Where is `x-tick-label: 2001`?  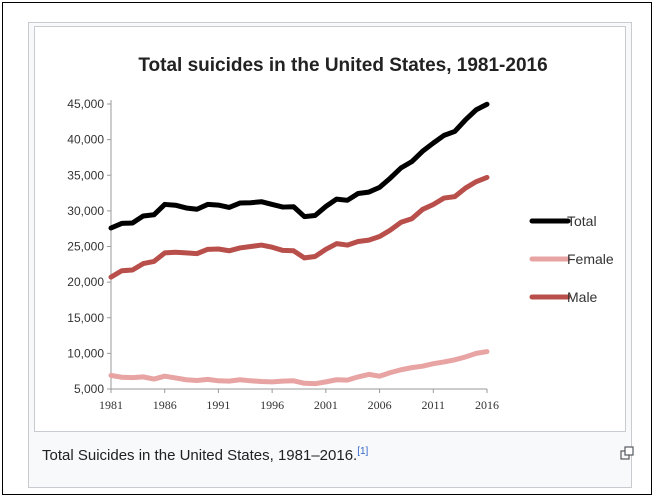 x-tick-label: 2001 is located at coordinates (326, 405).